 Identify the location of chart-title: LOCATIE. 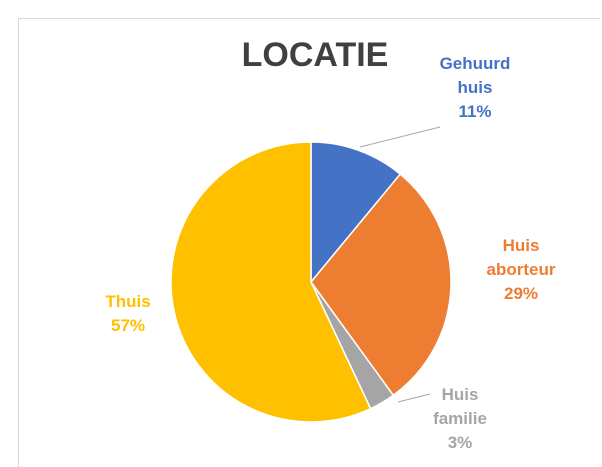
(315, 55).